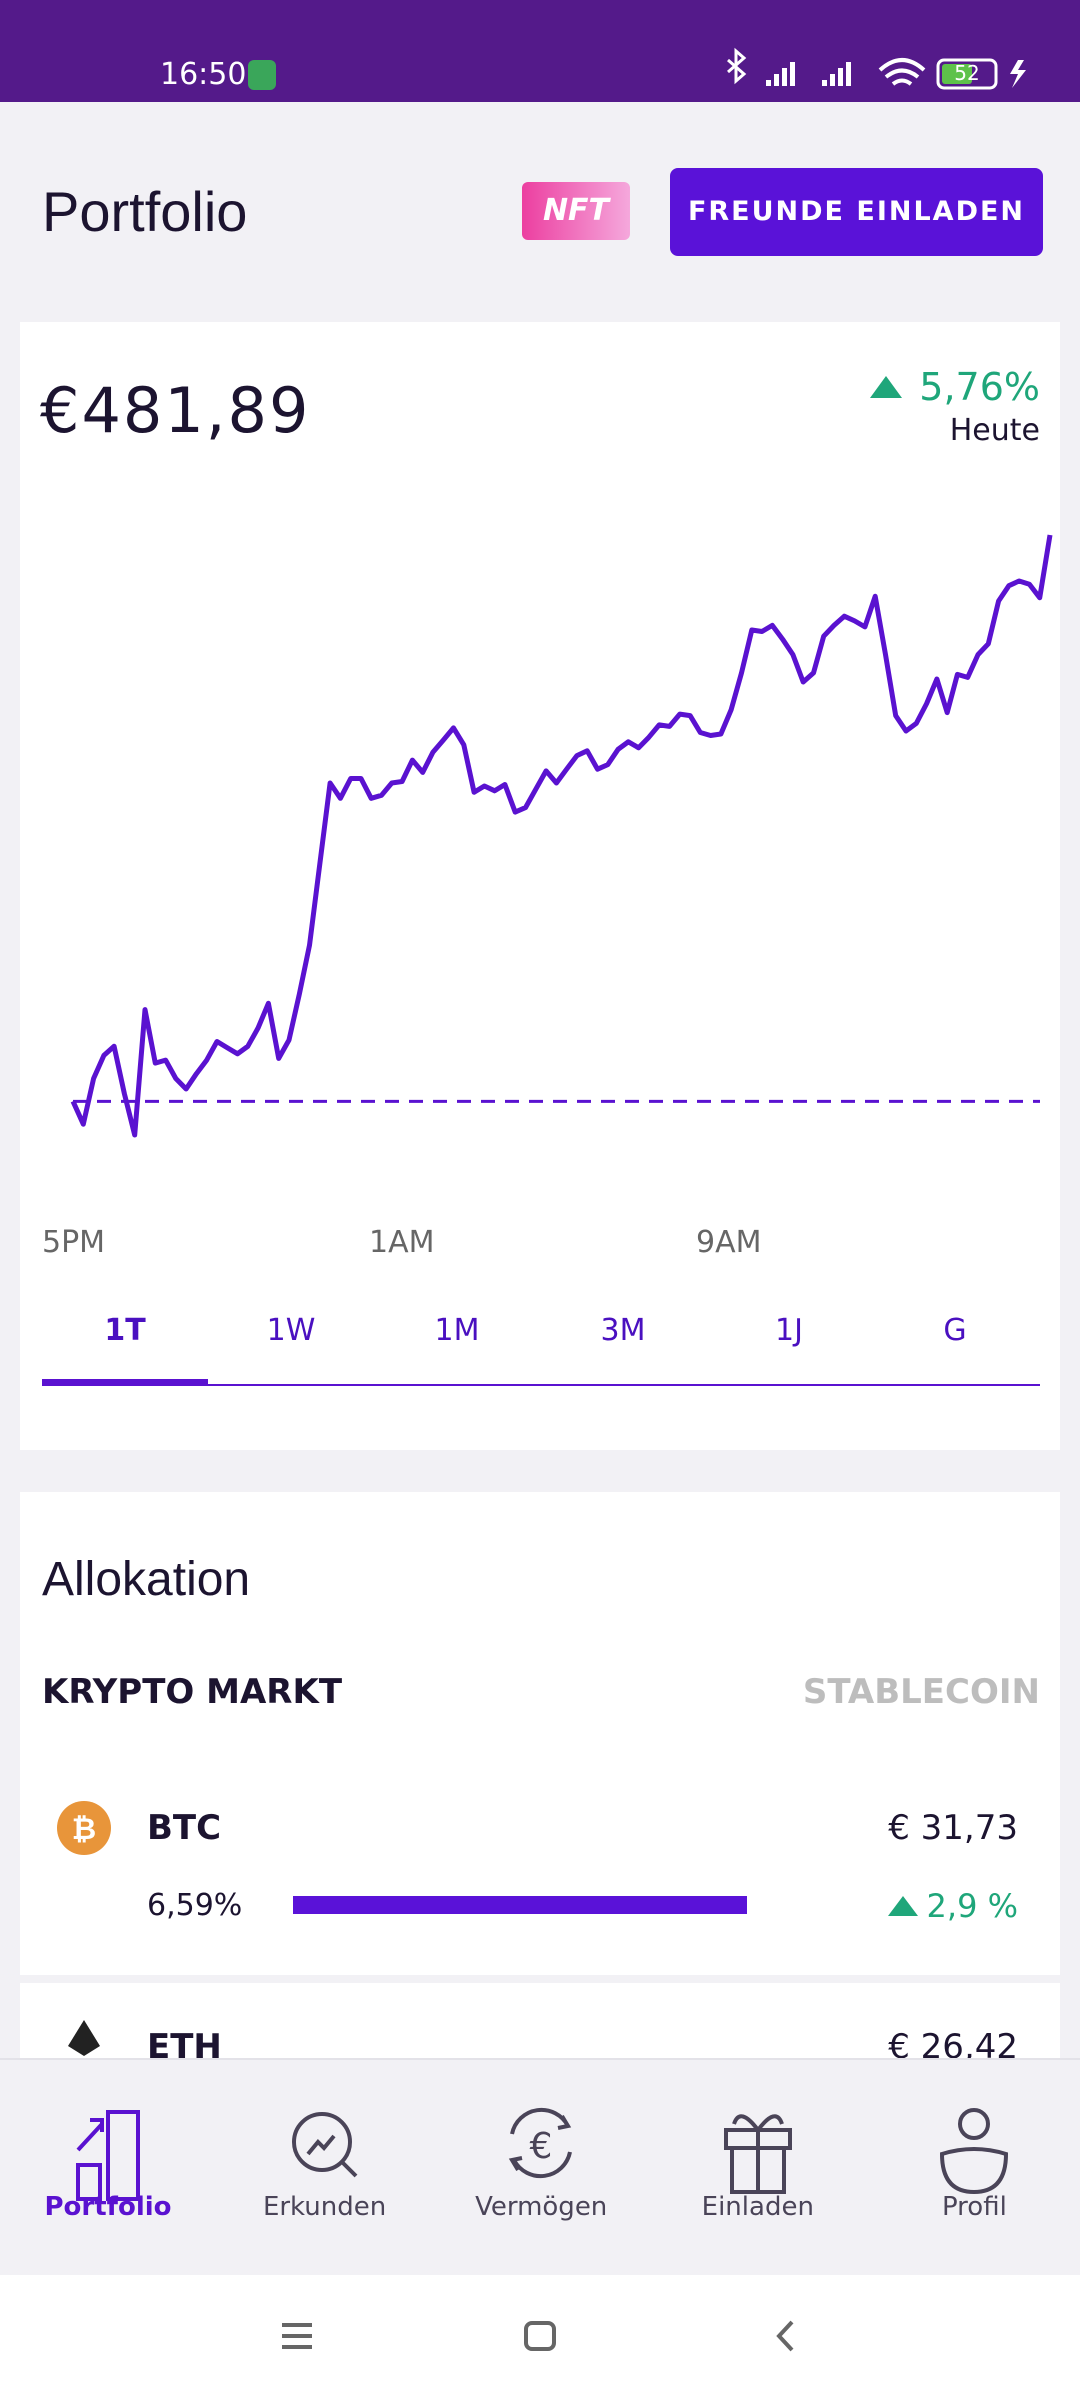 The height and width of the screenshot is (2400, 1080). I want to click on range-tab: 1J, so click(789, 1330).